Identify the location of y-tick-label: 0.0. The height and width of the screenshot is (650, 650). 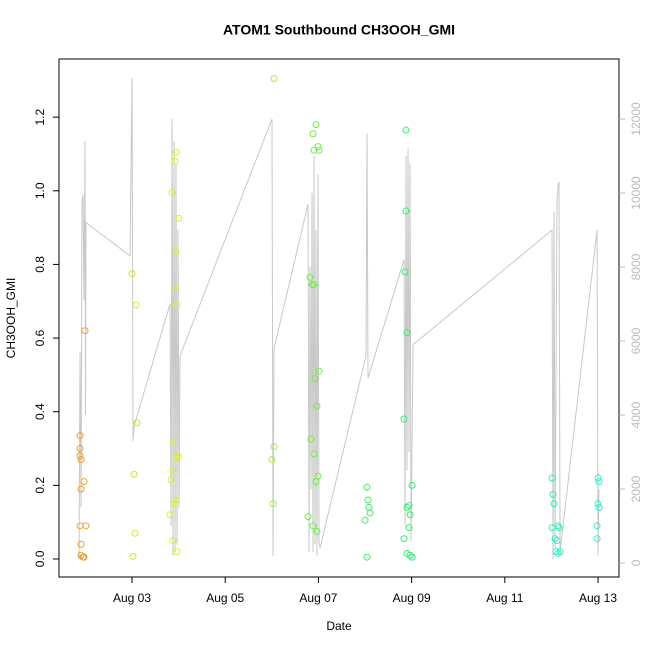
(40, 558).